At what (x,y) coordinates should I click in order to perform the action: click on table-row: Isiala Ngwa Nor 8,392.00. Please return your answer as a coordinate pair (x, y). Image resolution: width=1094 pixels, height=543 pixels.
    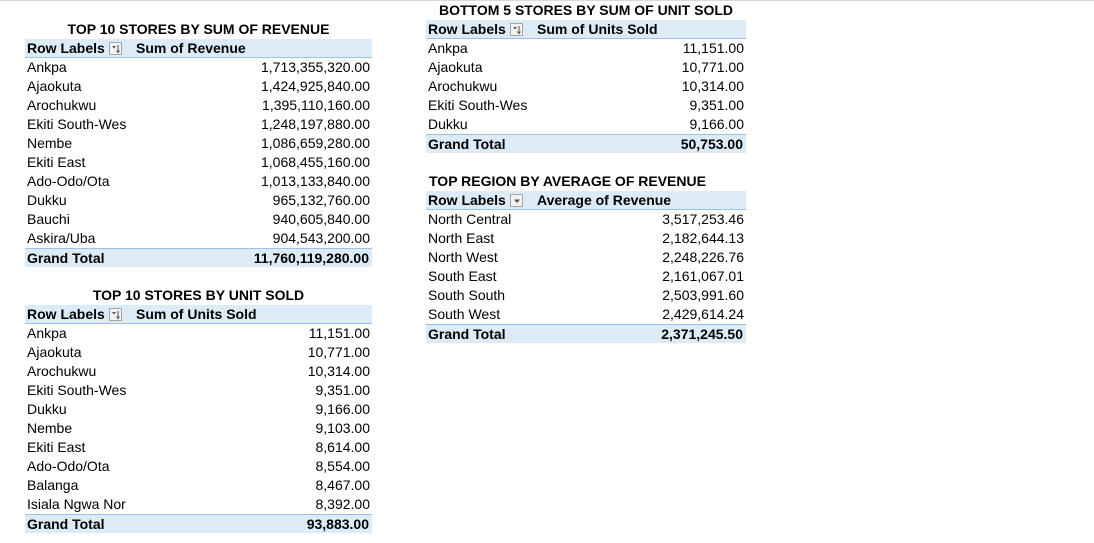
    Looking at the image, I should click on (198, 504).